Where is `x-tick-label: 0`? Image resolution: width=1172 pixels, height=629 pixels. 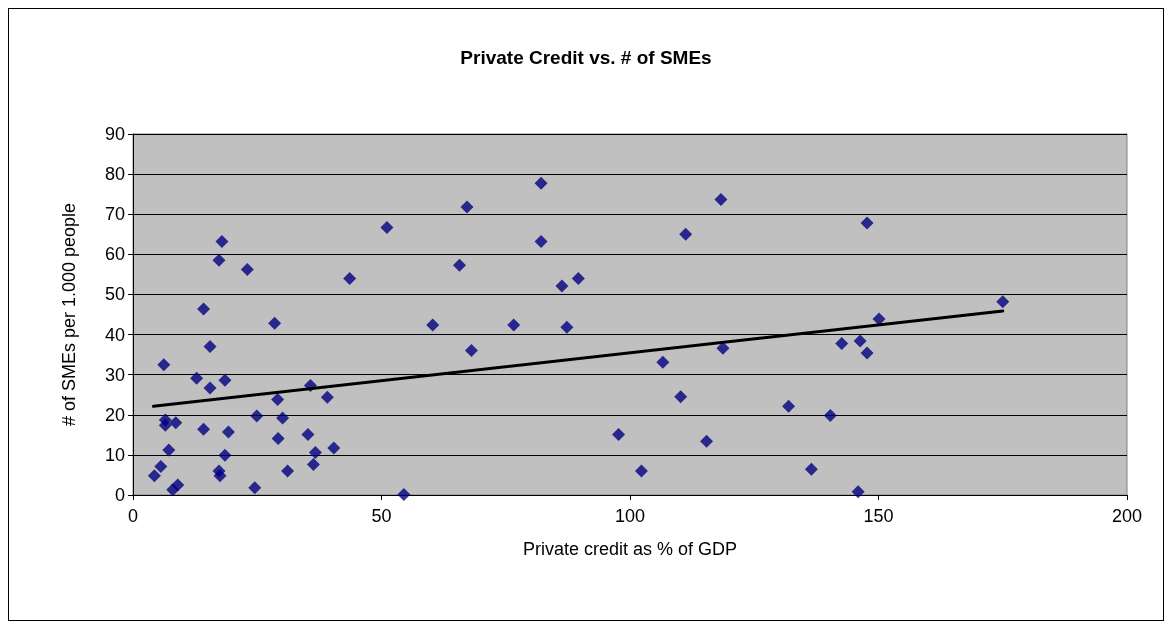
x-tick-label: 0 is located at coordinates (133, 516).